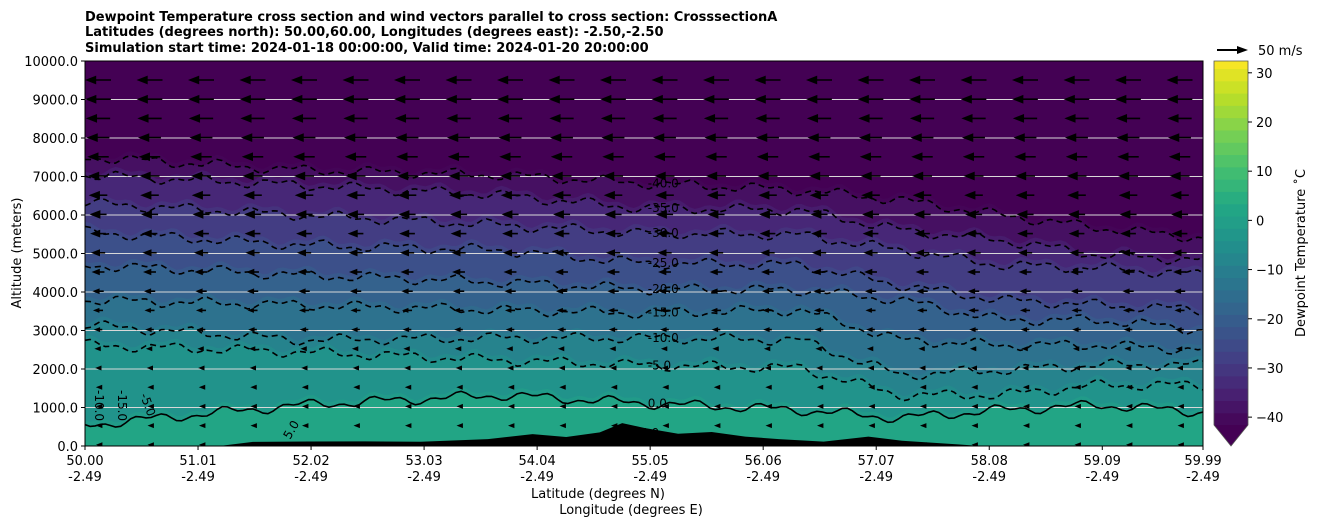 The width and height of the screenshot is (1320, 526). I want to click on colorbar-tick-label: 20, so click(1264, 123).